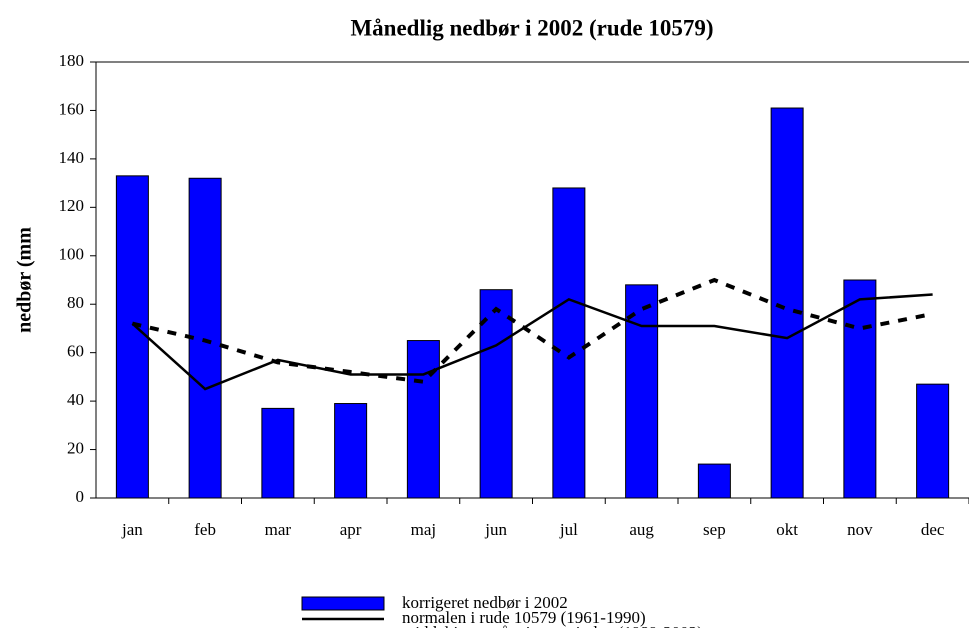 This screenshot has width=969, height=628. What do you see at coordinates (75, 399) in the screenshot?
I see `y-tick-label: 40` at bounding box center [75, 399].